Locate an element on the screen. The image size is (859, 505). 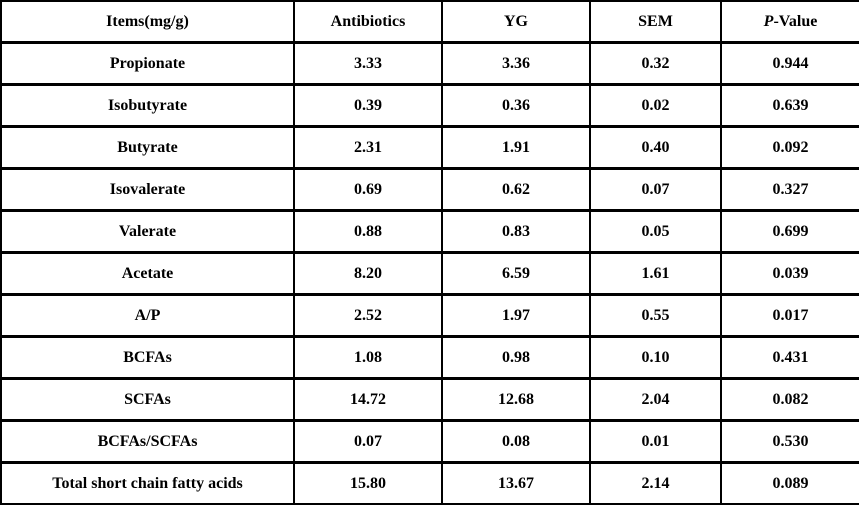
antibiotics-value-cell: 0.88 is located at coordinates (368, 231).